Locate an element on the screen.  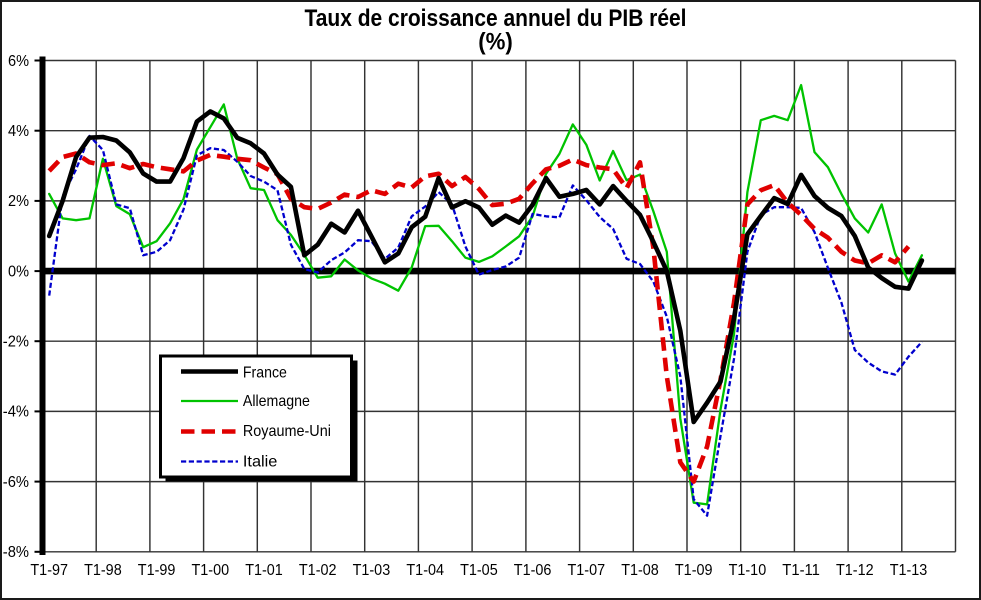
svg-text: T1-02 is located at coordinates (318, 570).